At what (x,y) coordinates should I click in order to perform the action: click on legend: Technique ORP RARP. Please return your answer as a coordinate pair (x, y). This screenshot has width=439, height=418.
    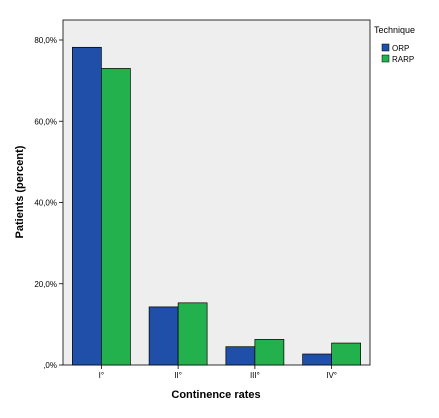
    Looking at the image, I should click on (394, 44).